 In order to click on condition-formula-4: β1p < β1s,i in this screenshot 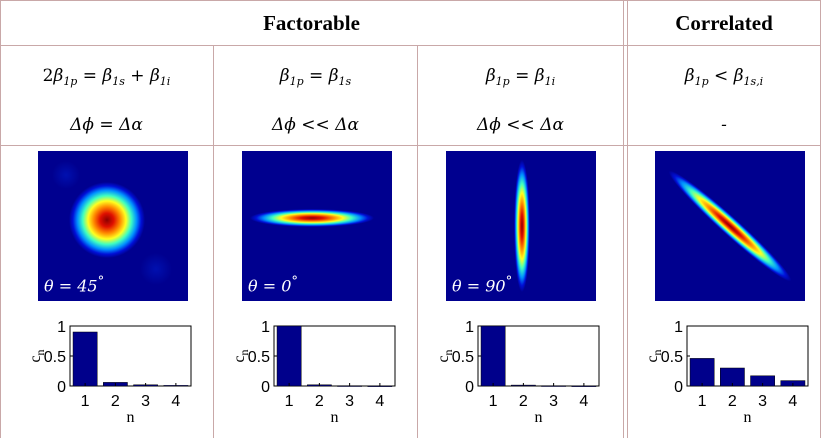, I will do `click(724, 76)`.